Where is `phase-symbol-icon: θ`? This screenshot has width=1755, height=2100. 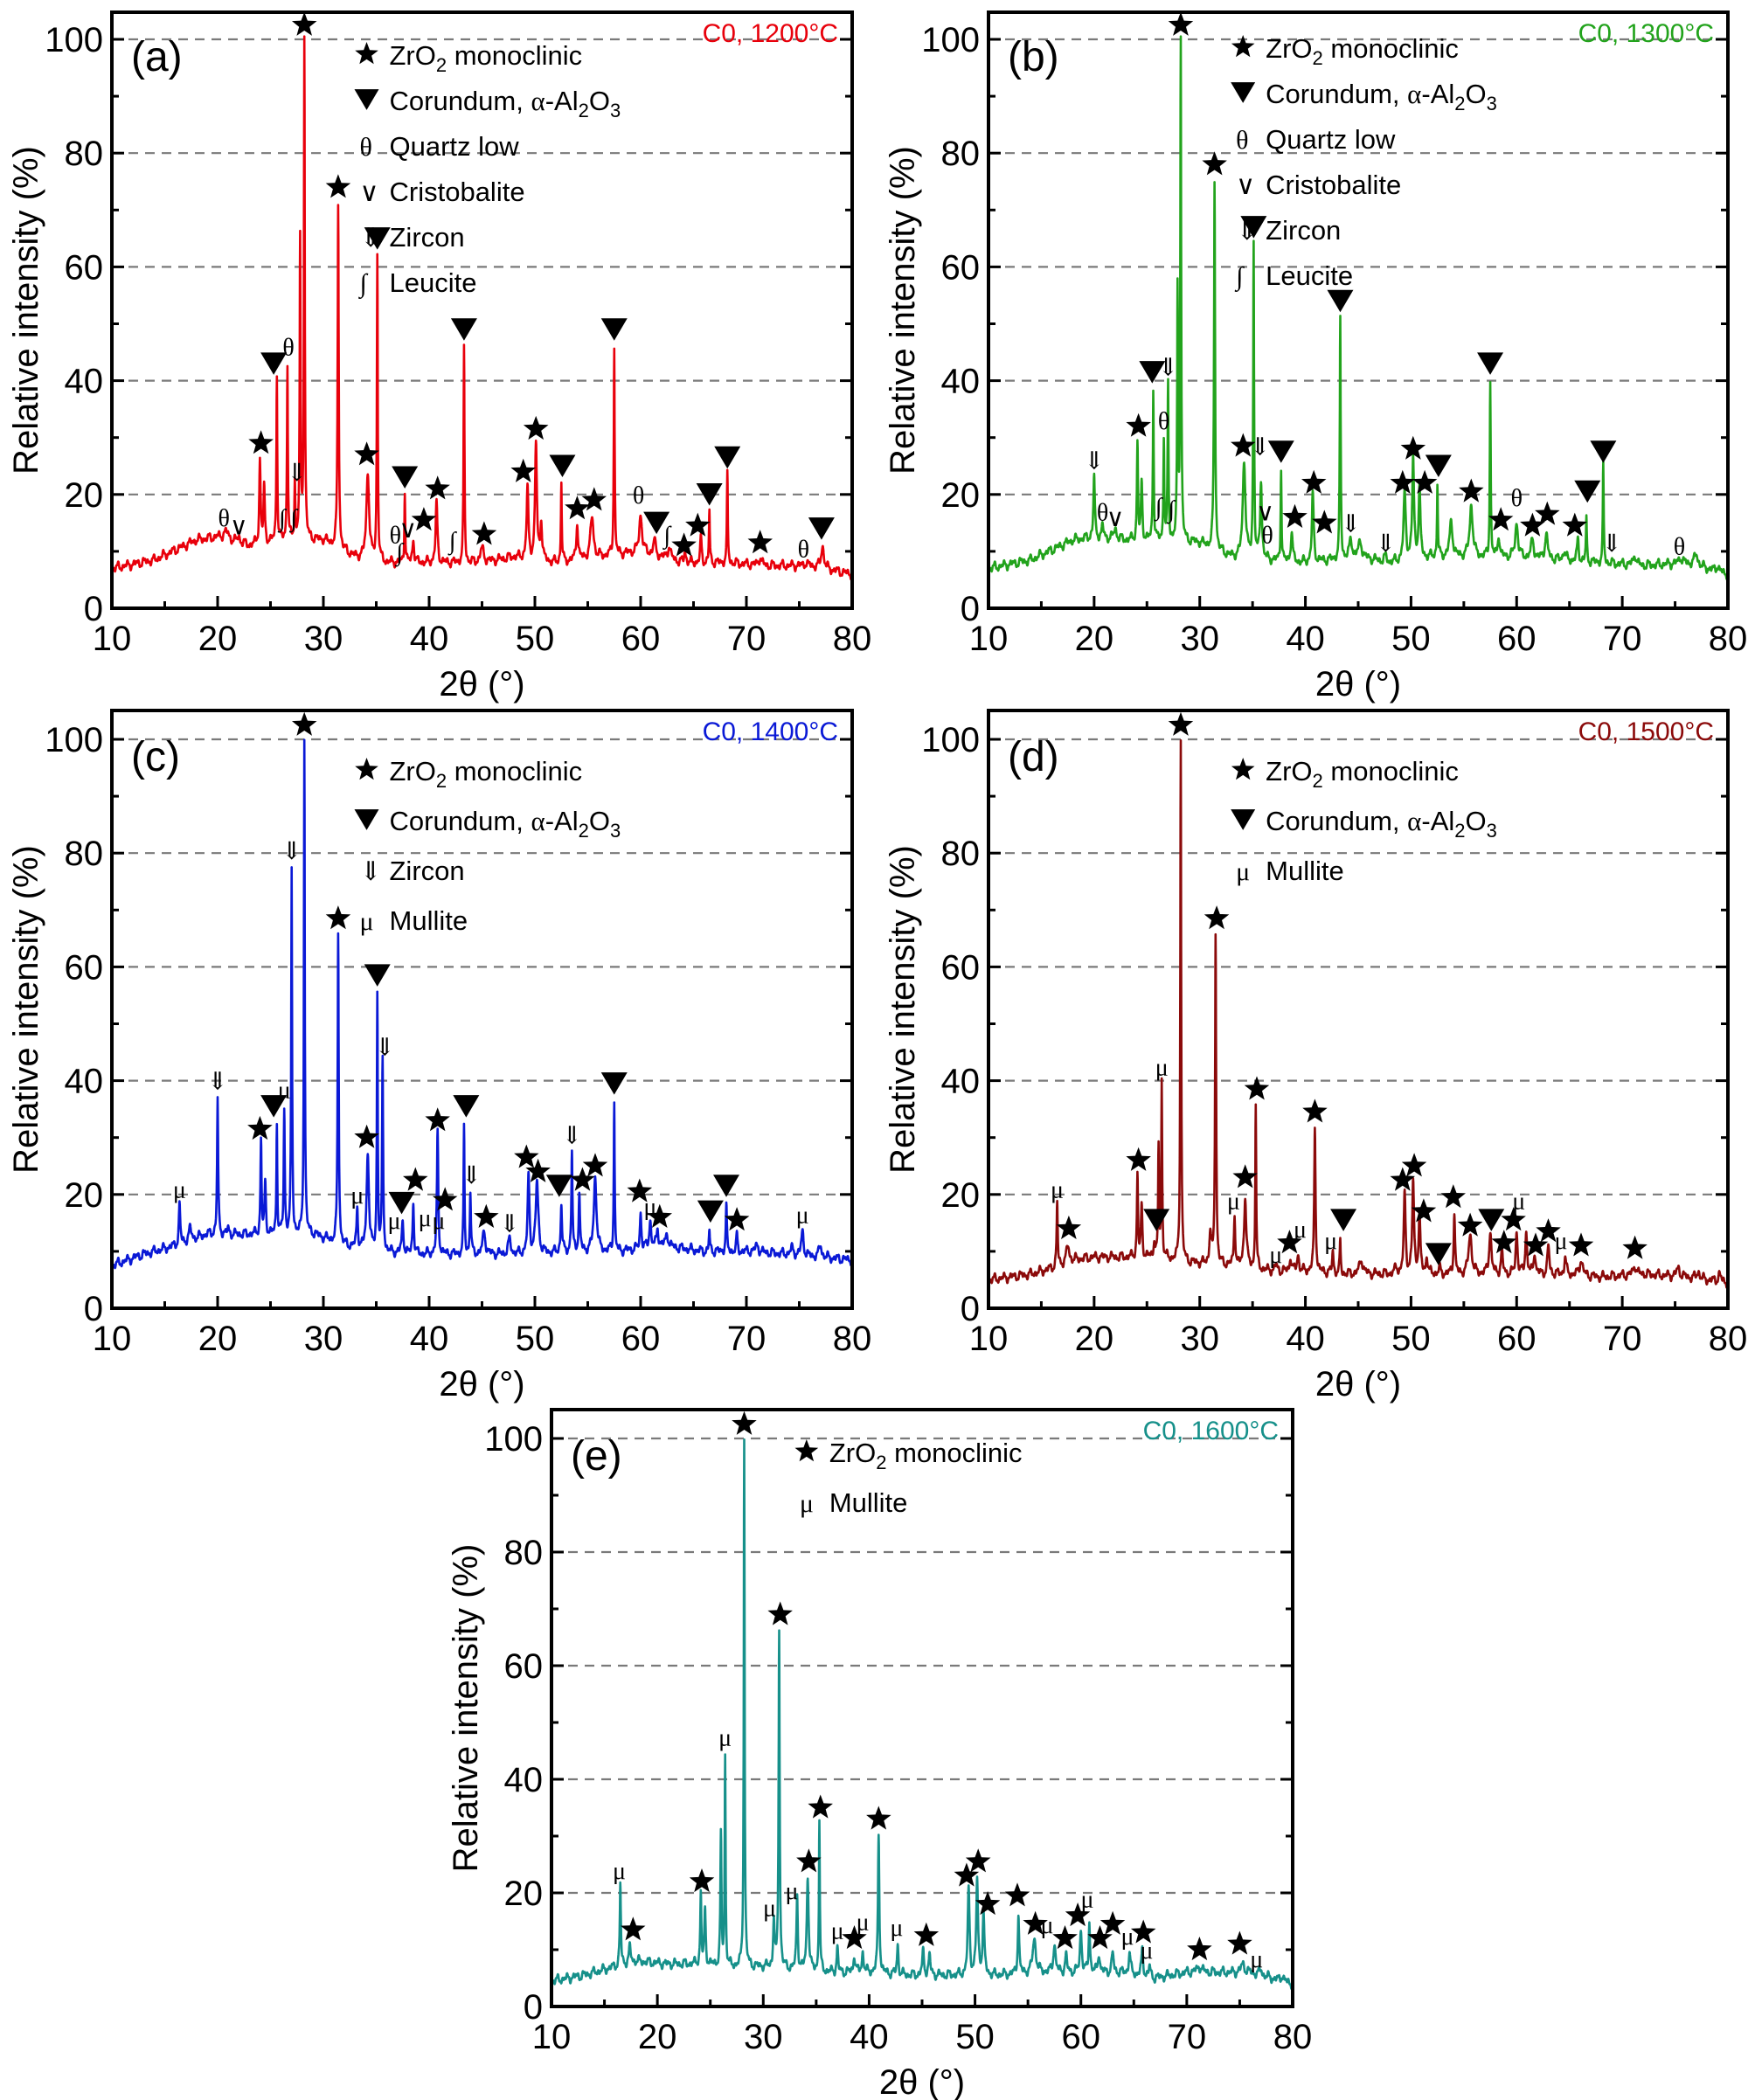 phase-symbol-icon: θ is located at coordinates (1242, 140).